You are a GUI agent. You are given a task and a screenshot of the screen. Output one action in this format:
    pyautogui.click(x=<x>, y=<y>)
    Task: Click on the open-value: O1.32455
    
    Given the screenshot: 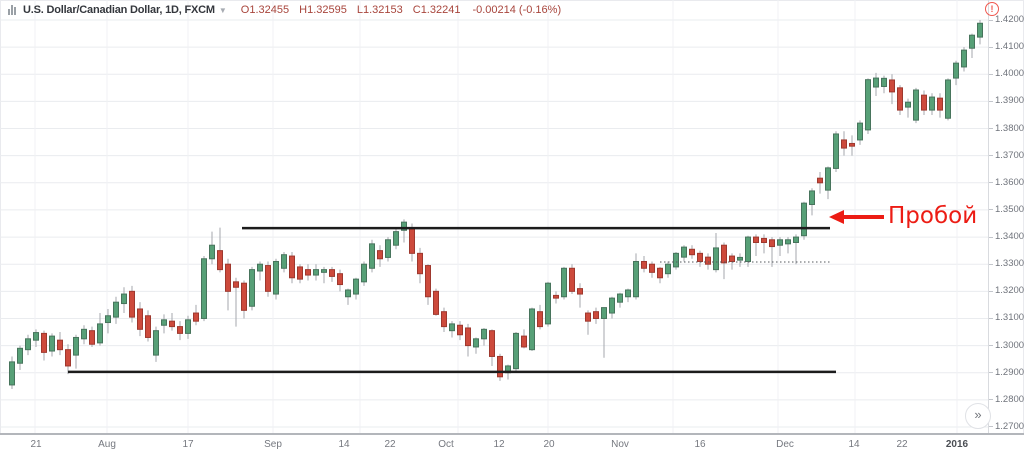 What is the action you would take?
    pyautogui.click(x=265, y=10)
    